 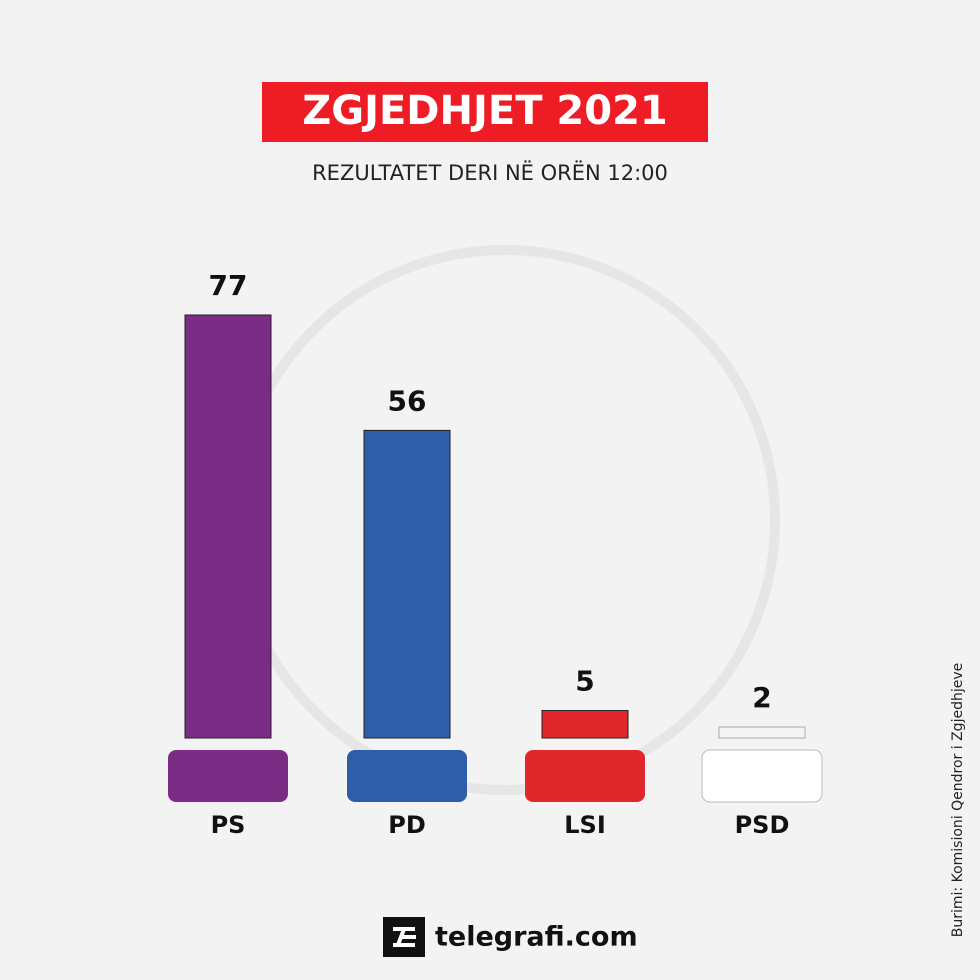 What do you see at coordinates (407, 400) in the screenshot?
I see `value-label: 56` at bounding box center [407, 400].